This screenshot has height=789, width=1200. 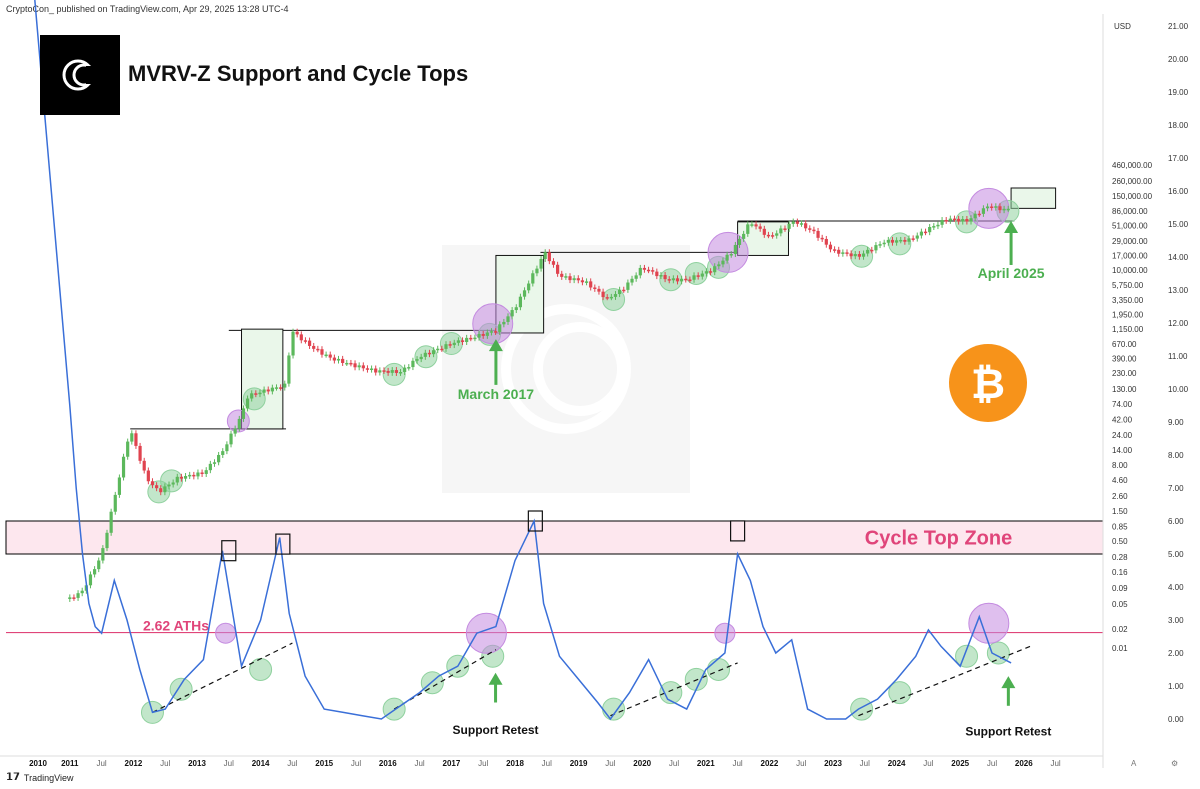 I want to click on chart-title: MVRV-Z Support and Cycle Tops, so click(x=298, y=73).